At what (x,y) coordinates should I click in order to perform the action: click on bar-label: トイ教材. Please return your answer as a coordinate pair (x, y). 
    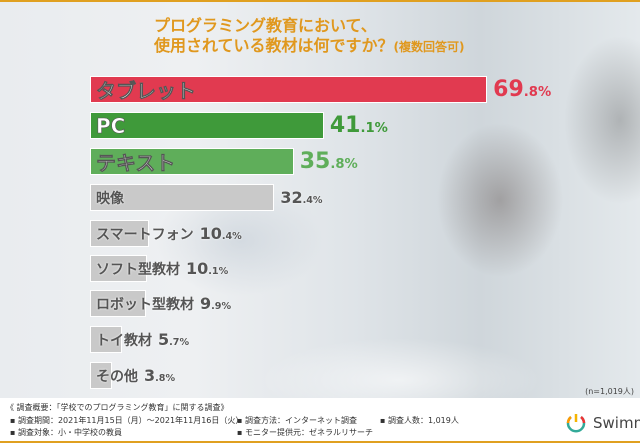
    Looking at the image, I should click on (124, 340).